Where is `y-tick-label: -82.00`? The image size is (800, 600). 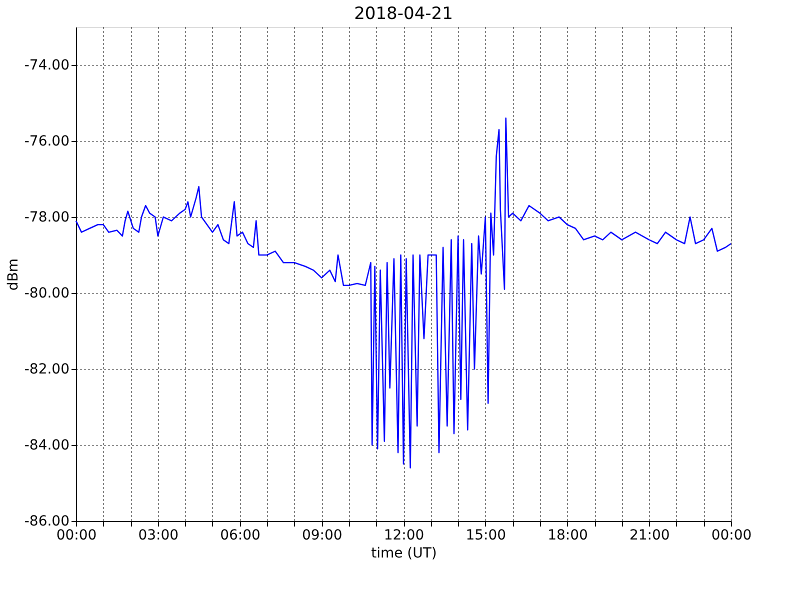
y-tick-label: -82.00 is located at coordinates (47, 370).